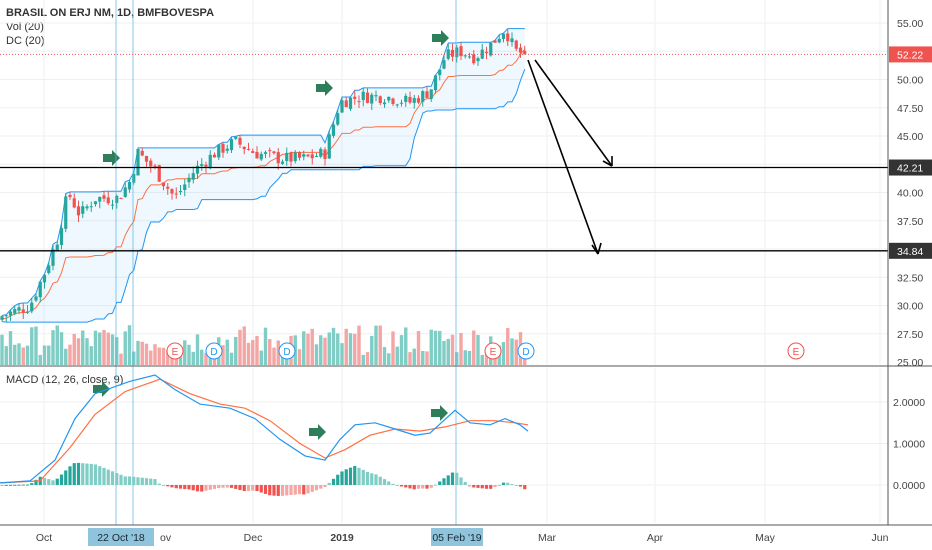 Image resolution: width=932 pixels, height=550 pixels. Describe the element at coordinates (880, 538) in the screenshot. I see `time-label: Jun` at that location.